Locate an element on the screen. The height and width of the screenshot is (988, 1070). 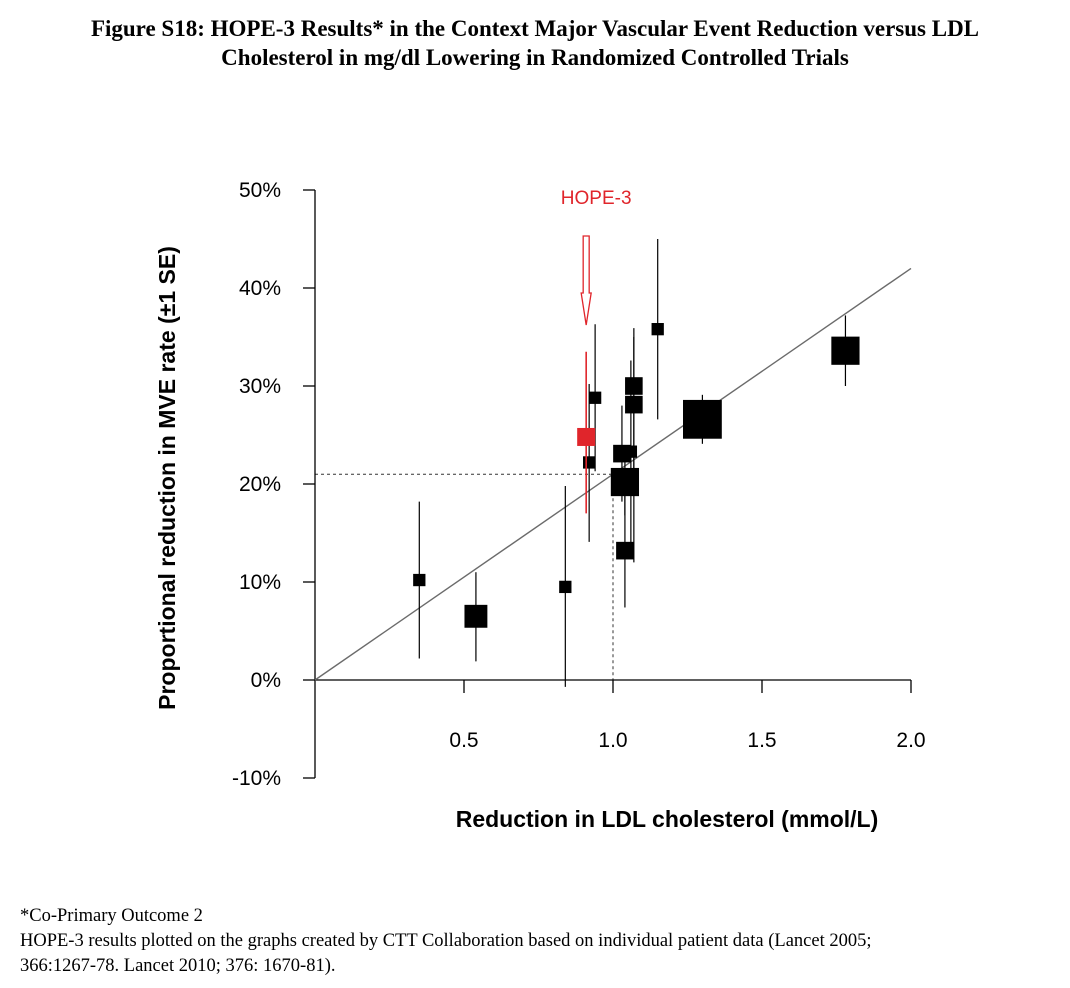
y-tick-label: 40% is located at coordinates (260, 288).